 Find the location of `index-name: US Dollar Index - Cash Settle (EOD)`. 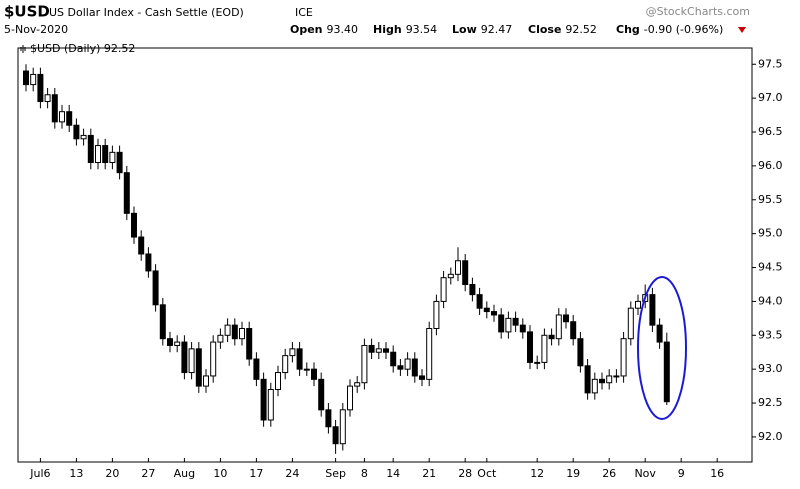

index-name: US Dollar Index - Cash Settle (EOD) is located at coordinates (146, 12).